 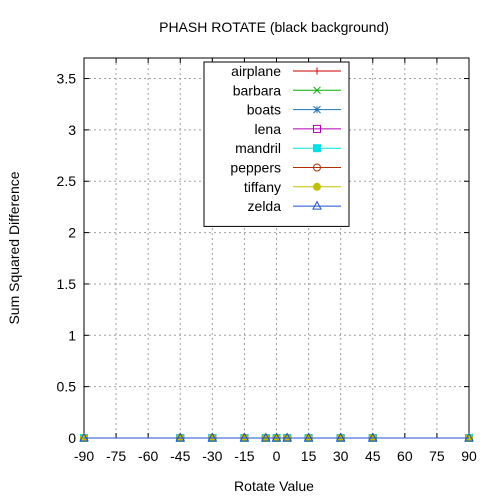 What do you see at coordinates (148, 456) in the screenshot?
I see `x-tick-label: -60` at bounding box center [148, 456].